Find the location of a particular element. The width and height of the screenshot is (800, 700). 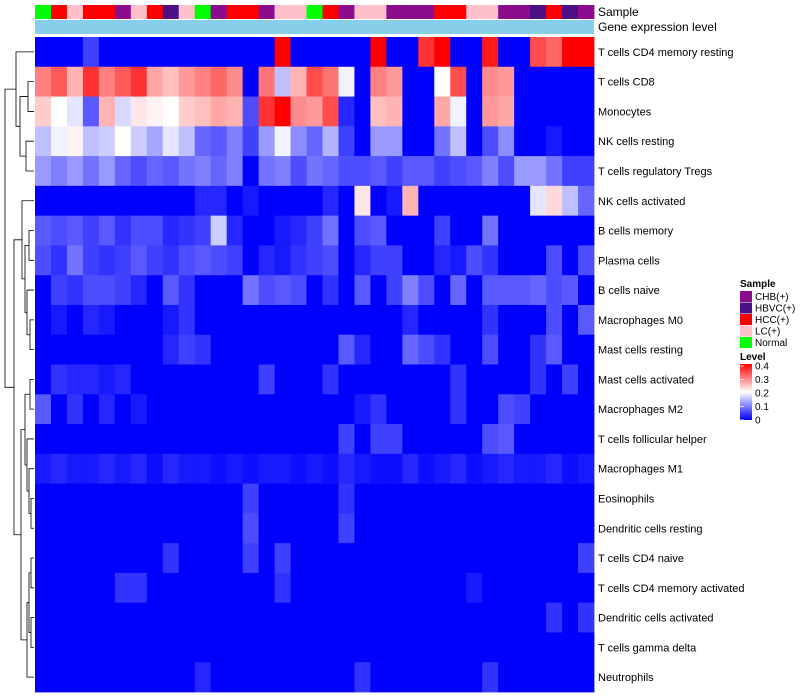

sample-legend-swatch is located at coordinates (746, 331).